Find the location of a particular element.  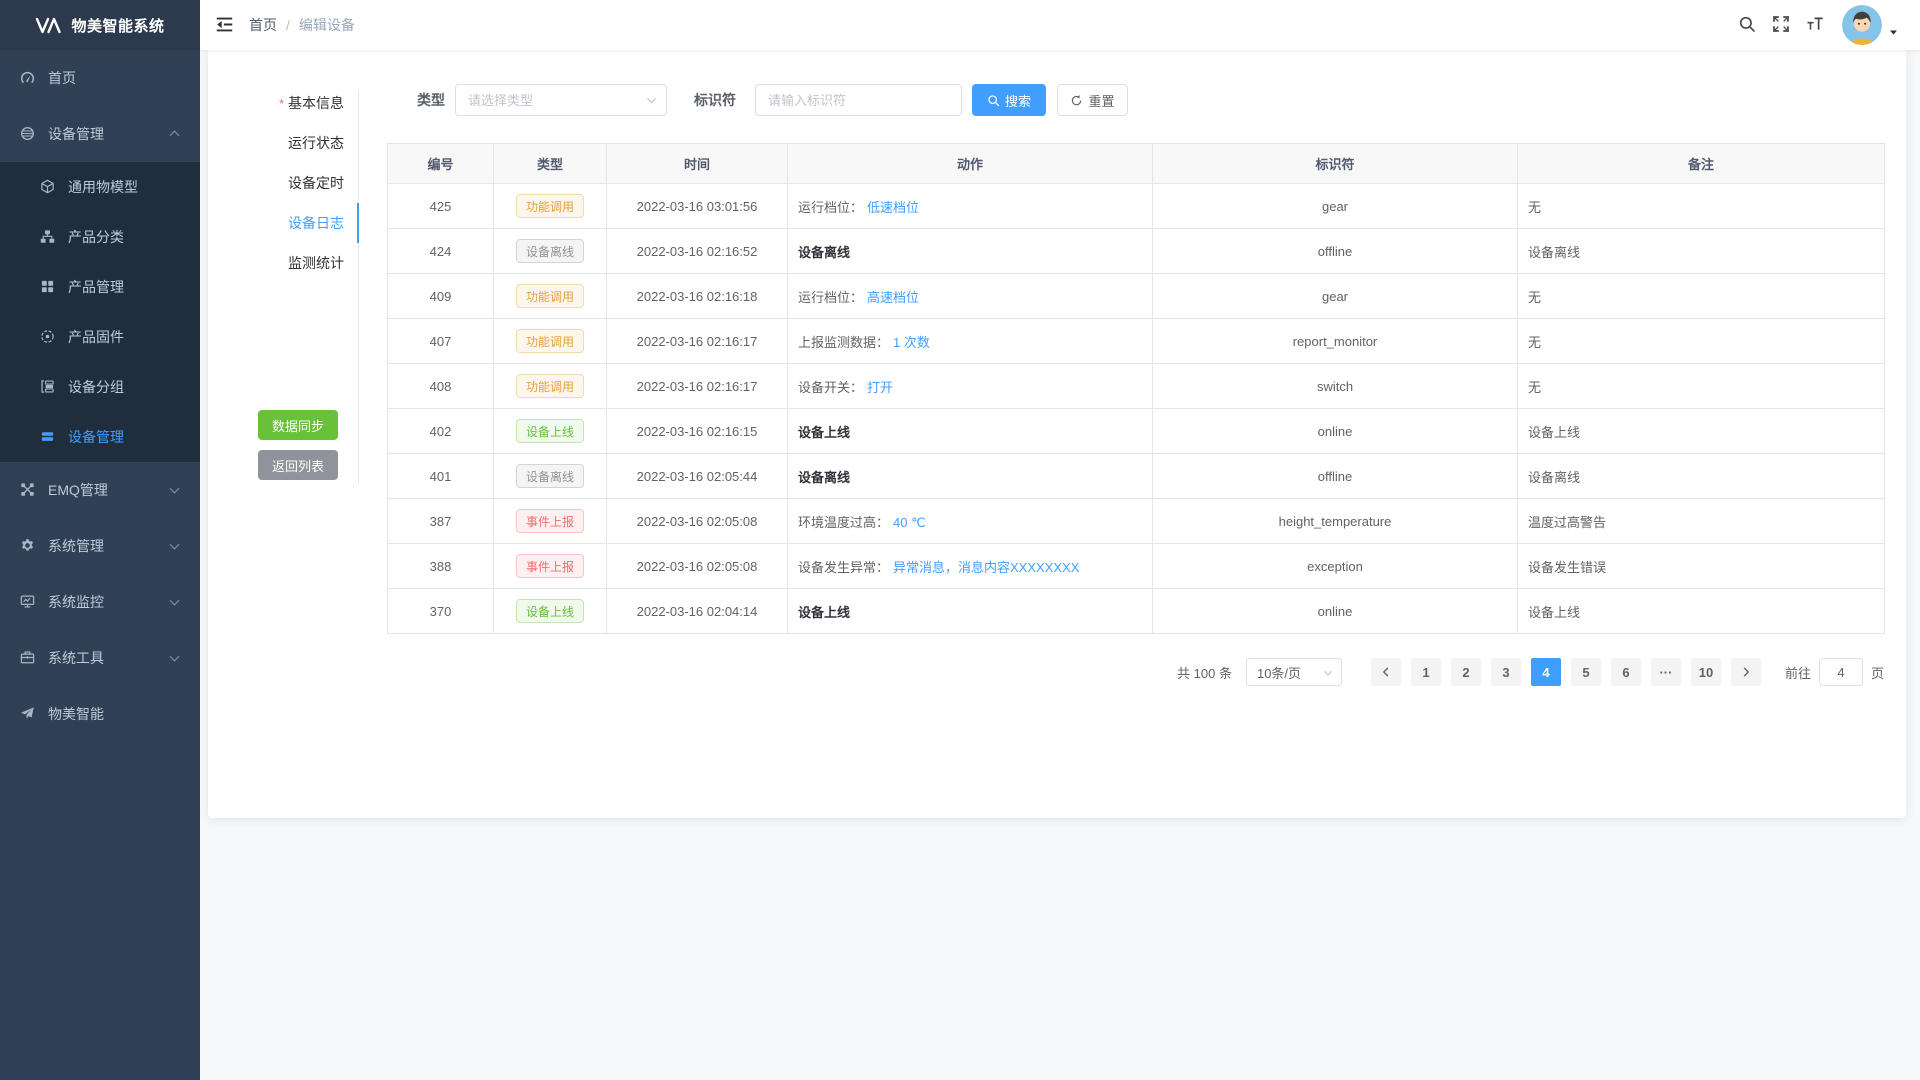

caret-down-icon is located at coordinates (1894, 31).